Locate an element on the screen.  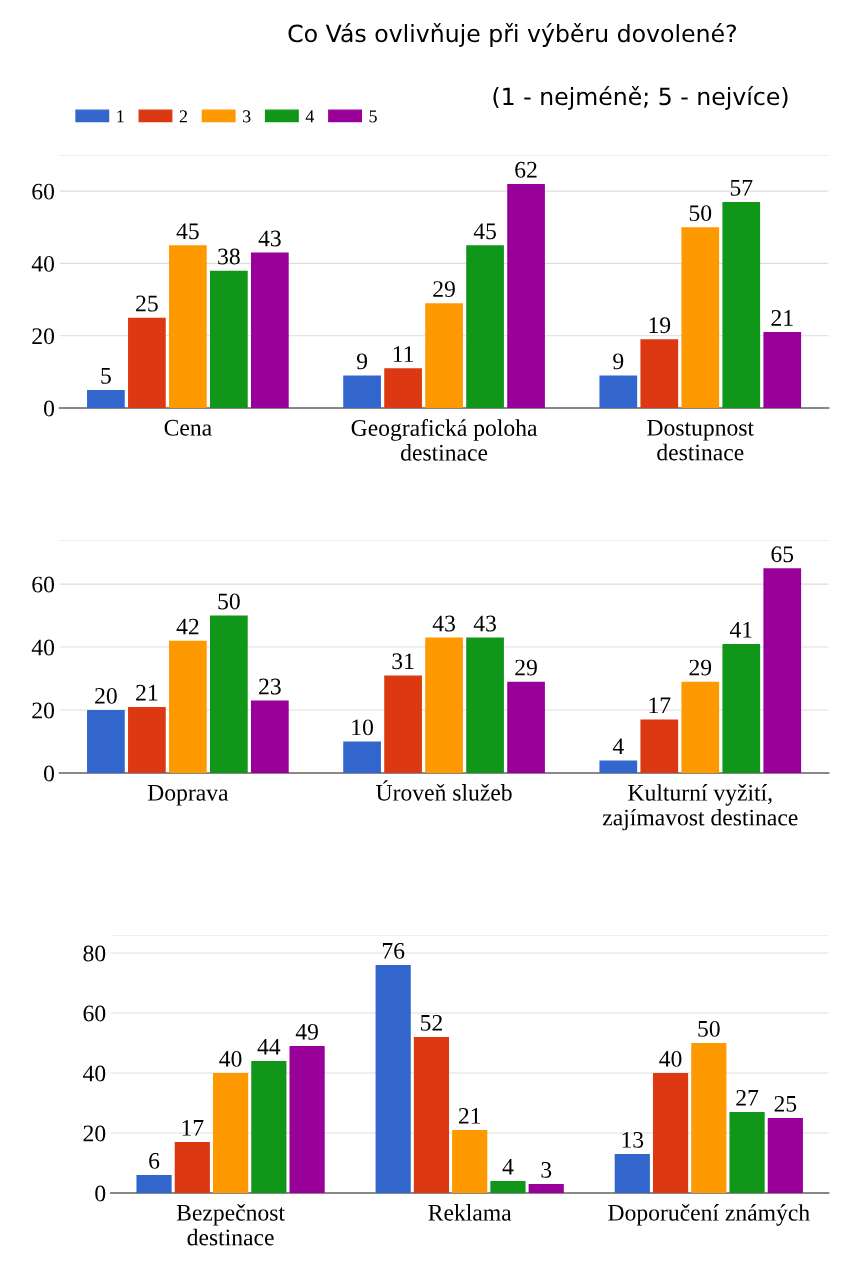
x-tick-label: Cena is located at coordinates (188, 427).